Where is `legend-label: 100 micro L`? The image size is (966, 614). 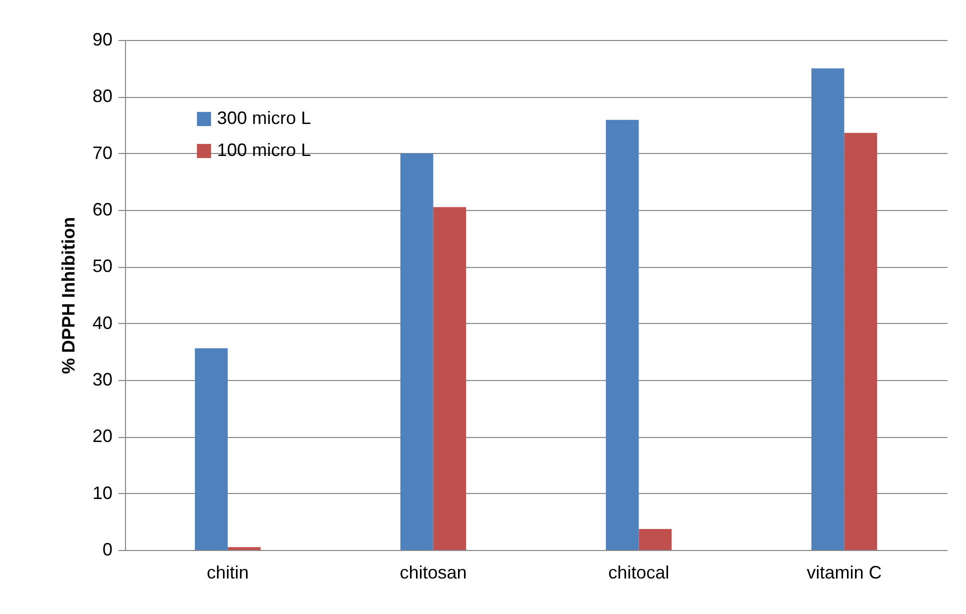 legend-label: 100 micro L is located at coordinates (264, 150).